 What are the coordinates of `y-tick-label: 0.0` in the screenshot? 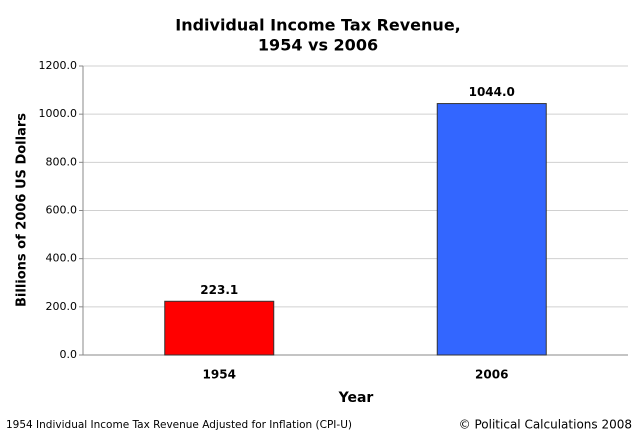 It's located at (69, 354).